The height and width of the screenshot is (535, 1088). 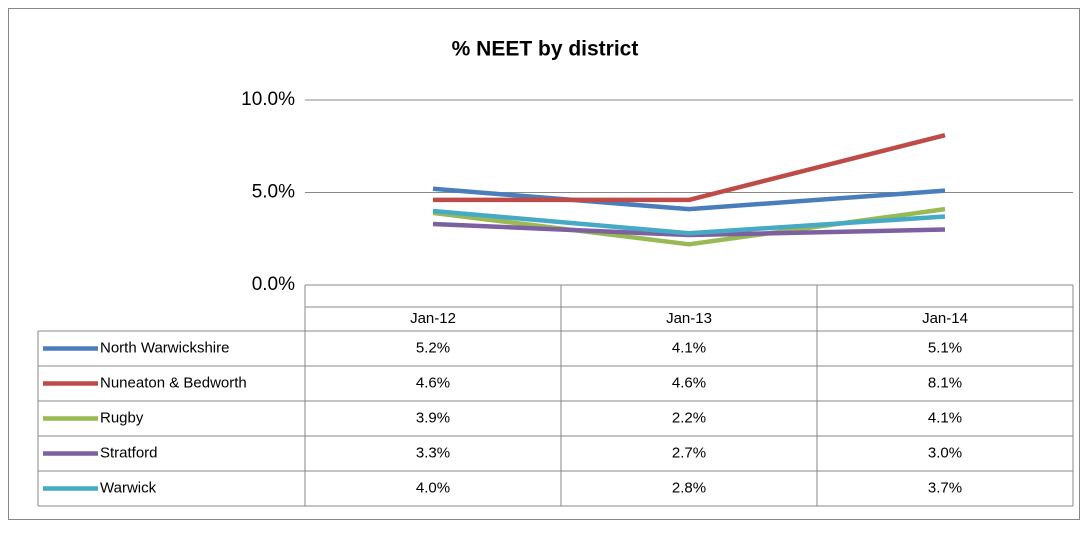 What do you see at coordinates (433, 487) in the screenshot?
I see `data-label: 4.0%` at bounding box center [433, 487].